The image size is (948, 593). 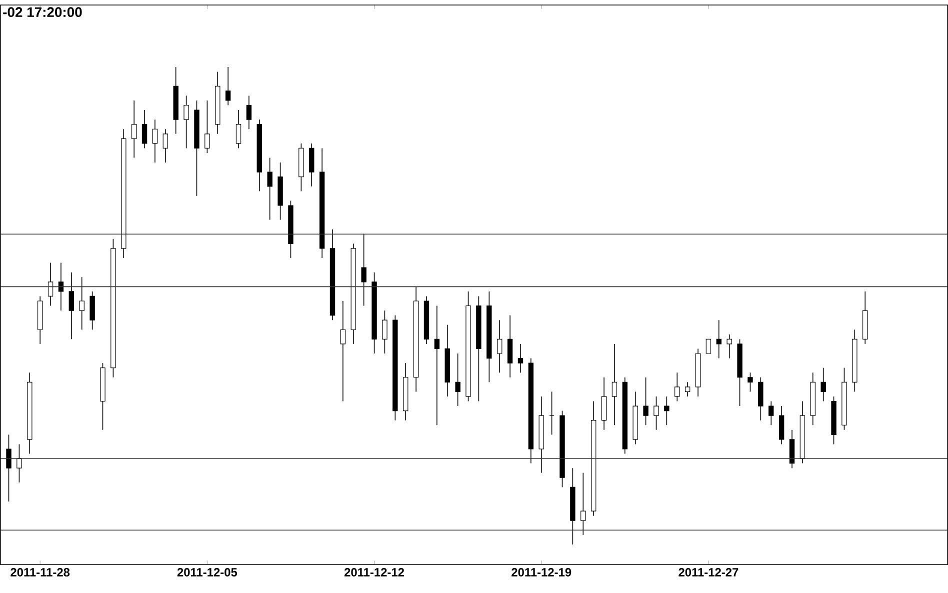 I want to click on chart-title: -02 17:20:00, so click(x=42, y=12).